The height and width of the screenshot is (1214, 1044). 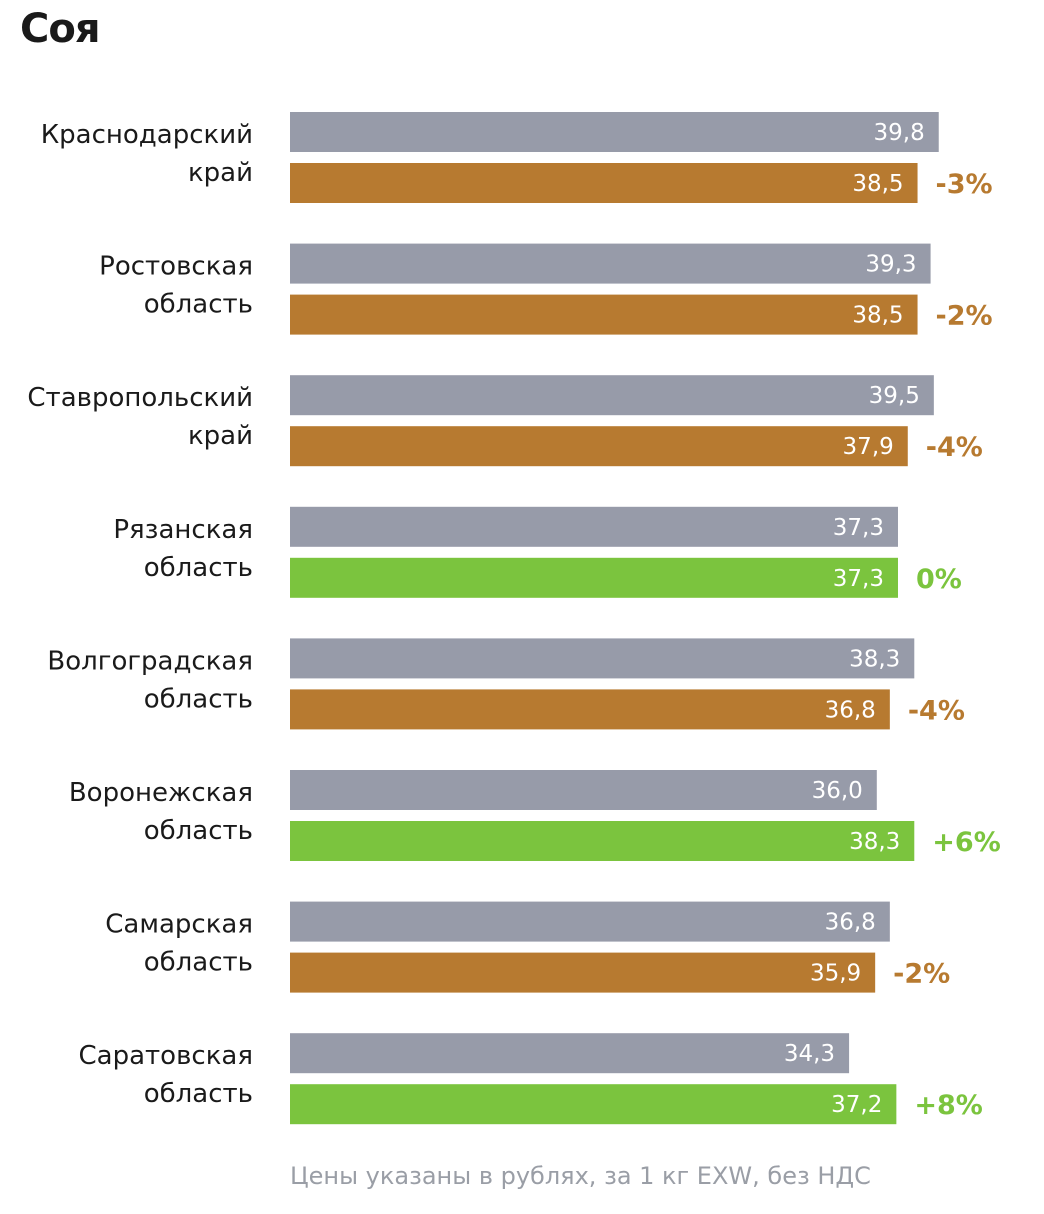 What do you see at coordinates (868, 447) in the screenshot?
I see `current-price-label: 37,9` at bounding box center [868, 447].